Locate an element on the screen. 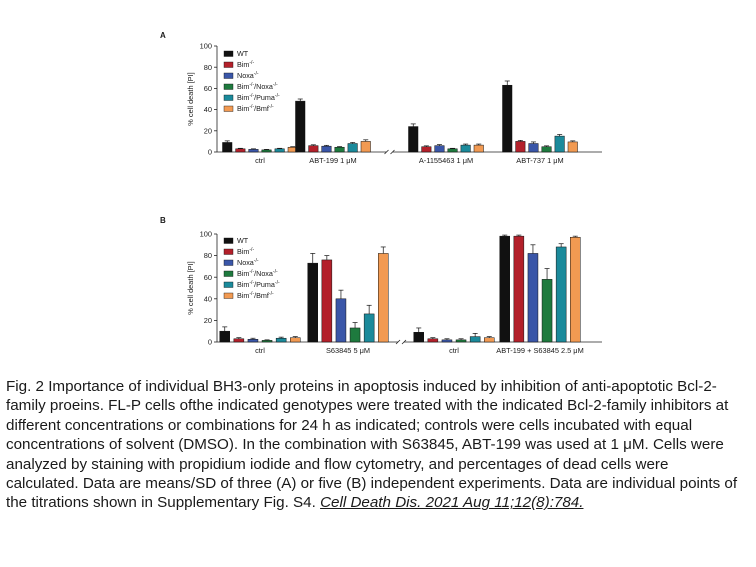 The height and width of the screenshot is (567, 756). legend-label: Bim-/-/Bmf-/- is located at coordinates (255, 295).